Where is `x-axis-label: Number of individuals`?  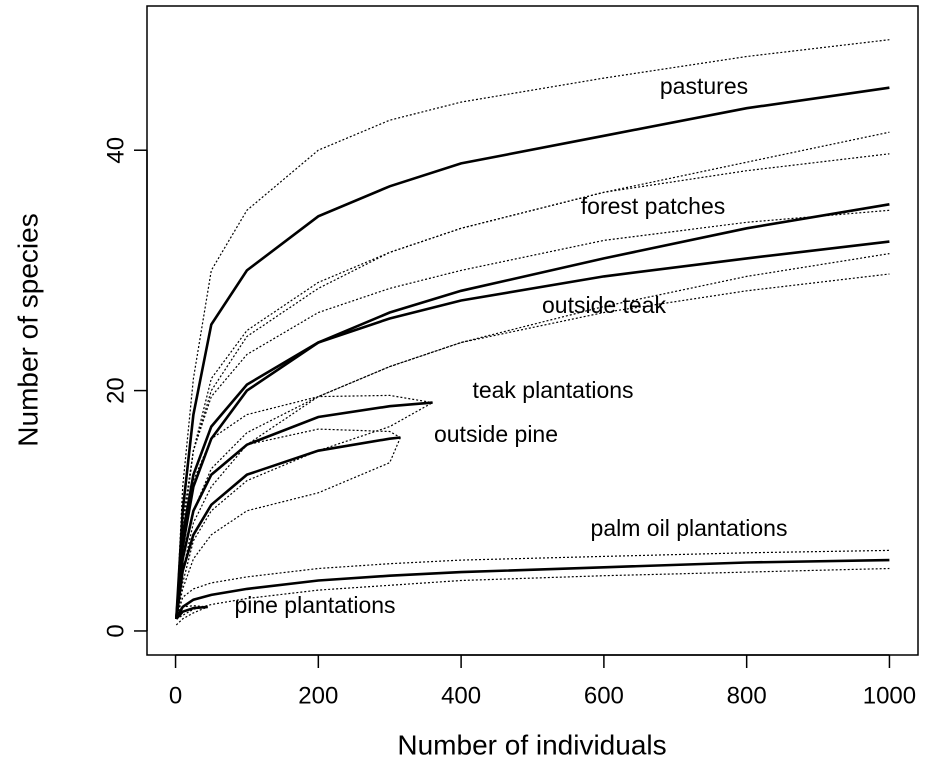 x-axis-label: Number of individuals is located at coordinates (531, 744).